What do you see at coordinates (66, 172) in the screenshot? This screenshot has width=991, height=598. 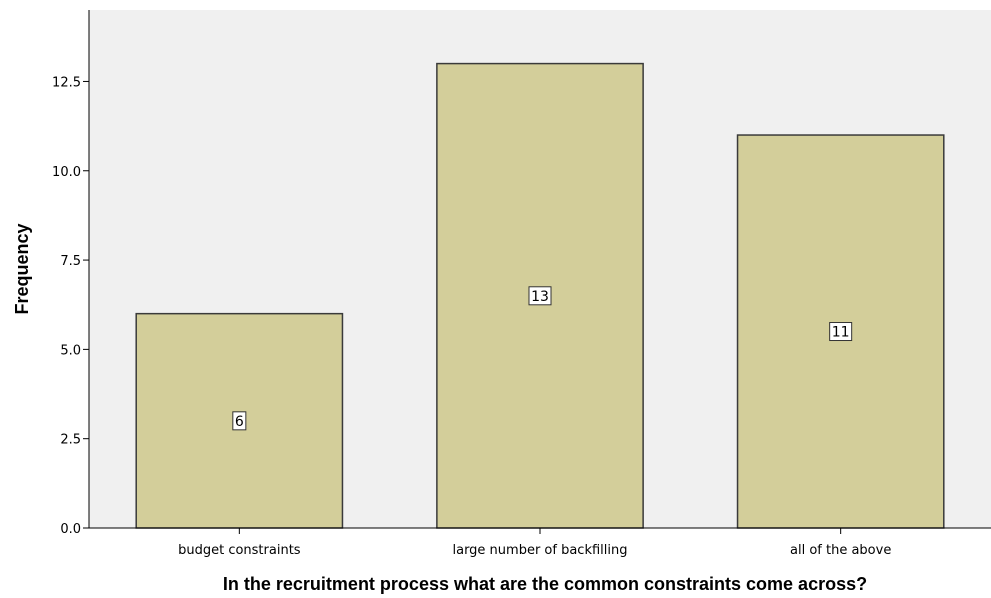 I see `y-tick-label: 10.0` at bounding box center [66, 172].